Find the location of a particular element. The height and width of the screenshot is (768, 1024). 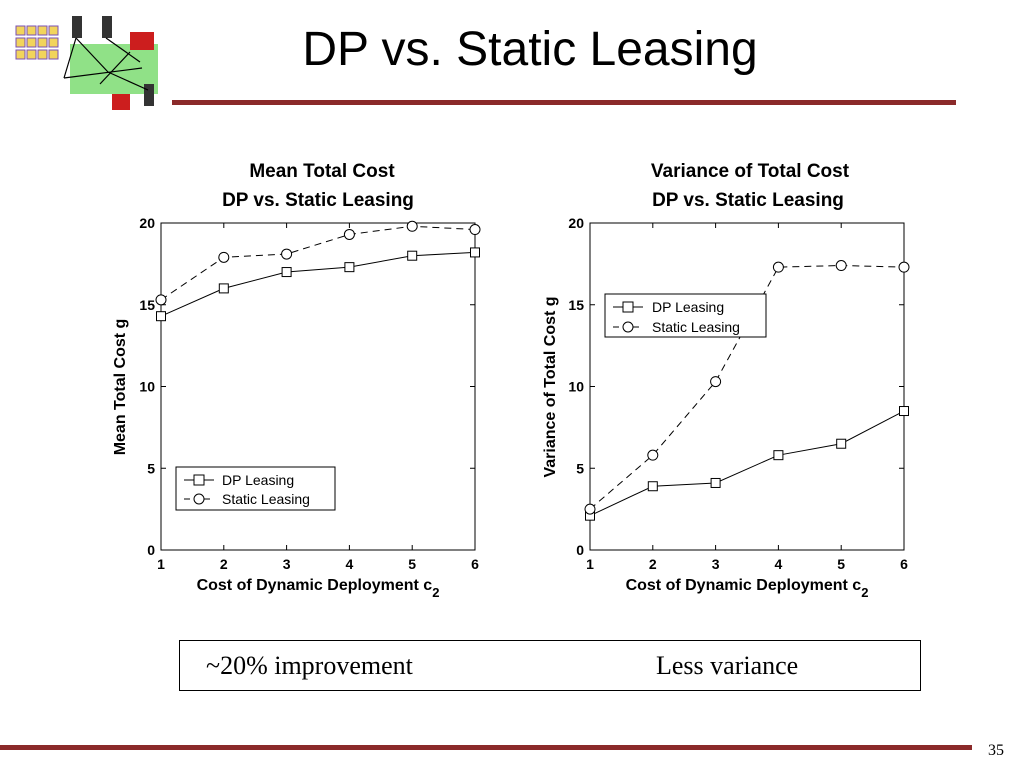

title-rule is located at coordinates (564, 102).